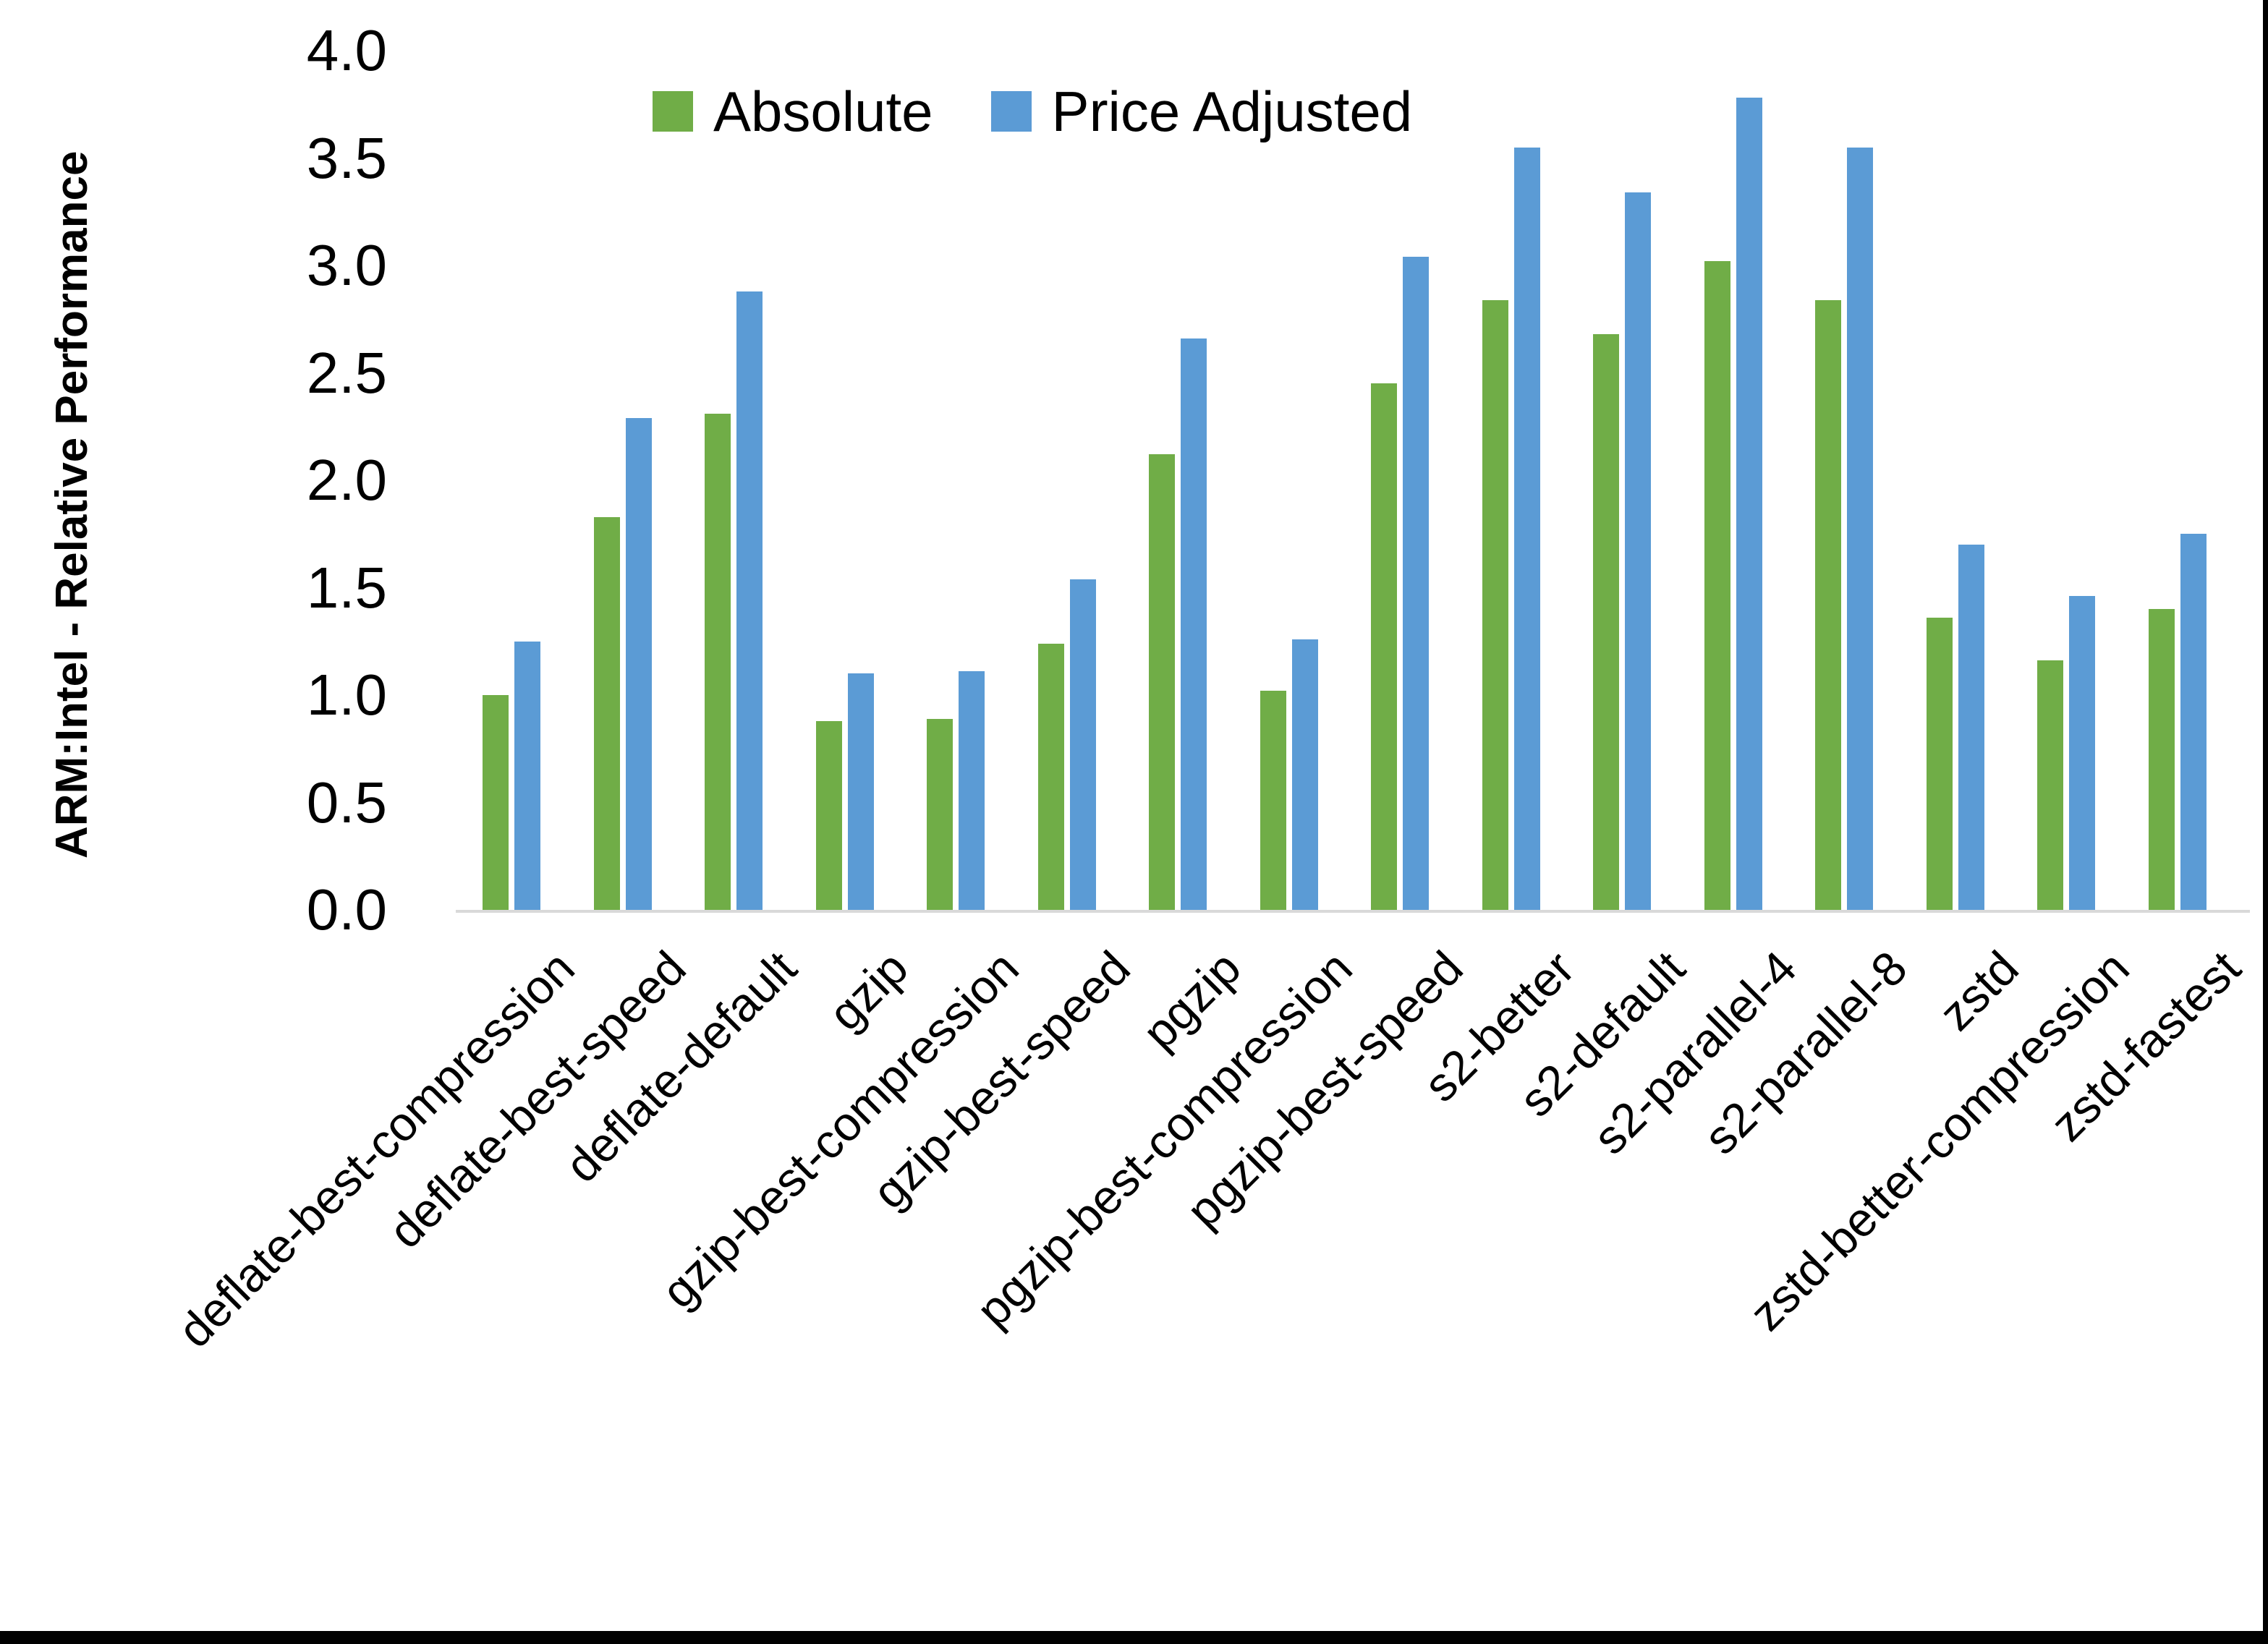  Describe the element at coordinates (346, 802) in the screenshot. I see `y-tick-label: 0.5` at that location.